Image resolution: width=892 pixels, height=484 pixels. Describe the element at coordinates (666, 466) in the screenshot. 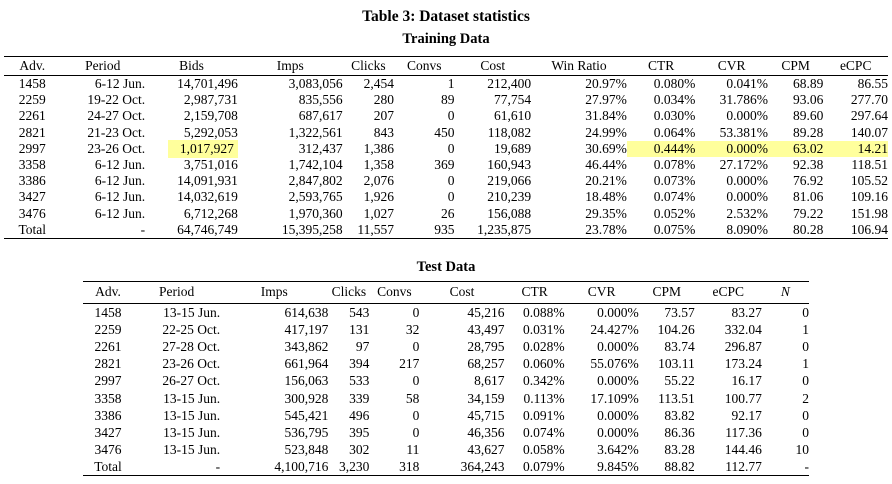

I see `cell: 88.82` at that location.